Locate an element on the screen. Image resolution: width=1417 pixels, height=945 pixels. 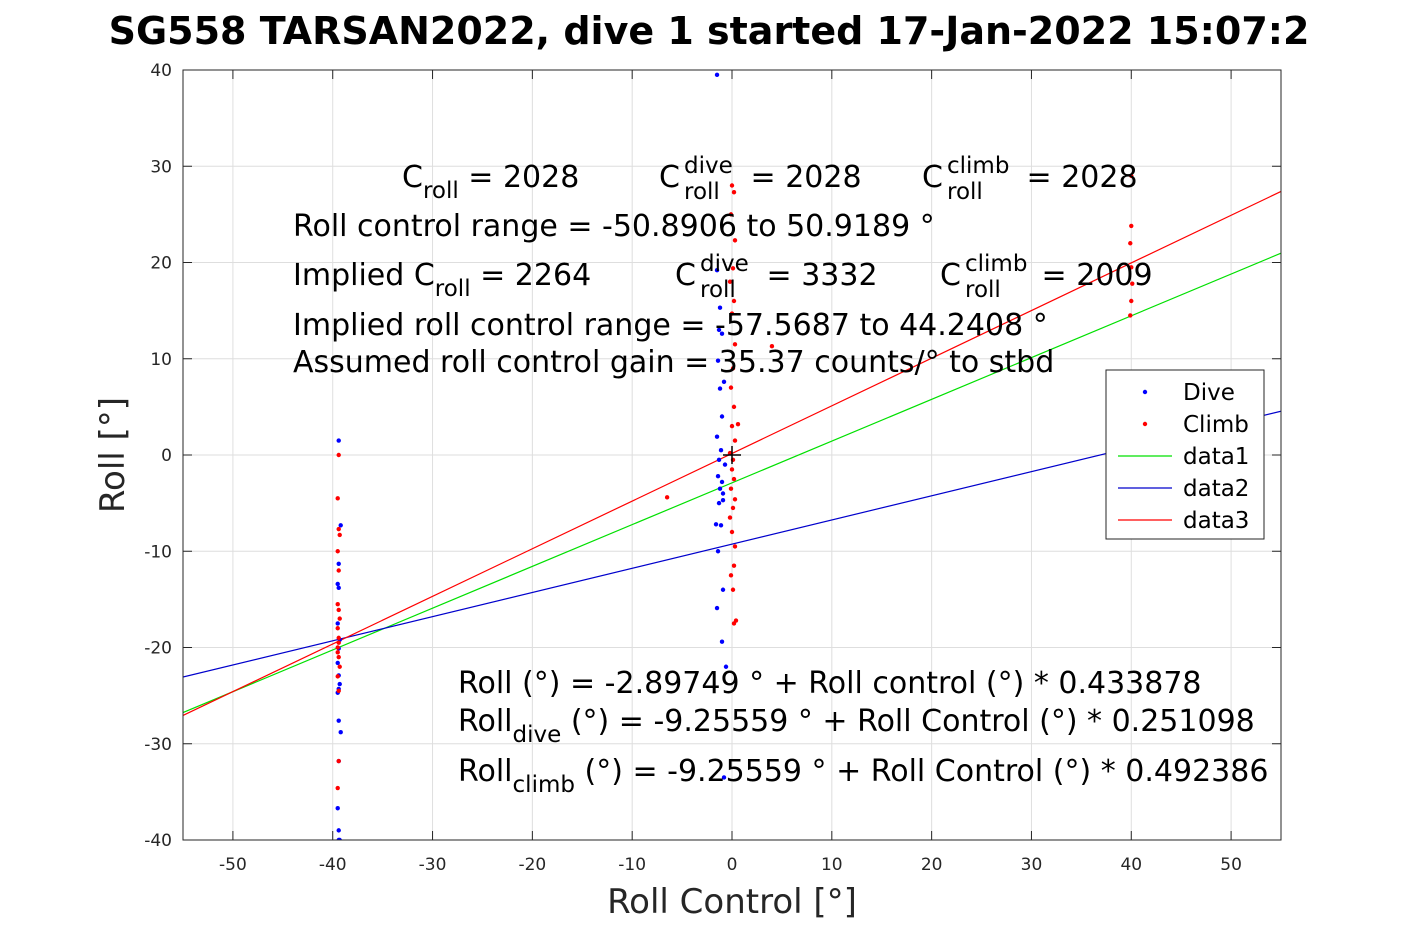
x-tick-label: 10 is located at coordinates (832, 865).